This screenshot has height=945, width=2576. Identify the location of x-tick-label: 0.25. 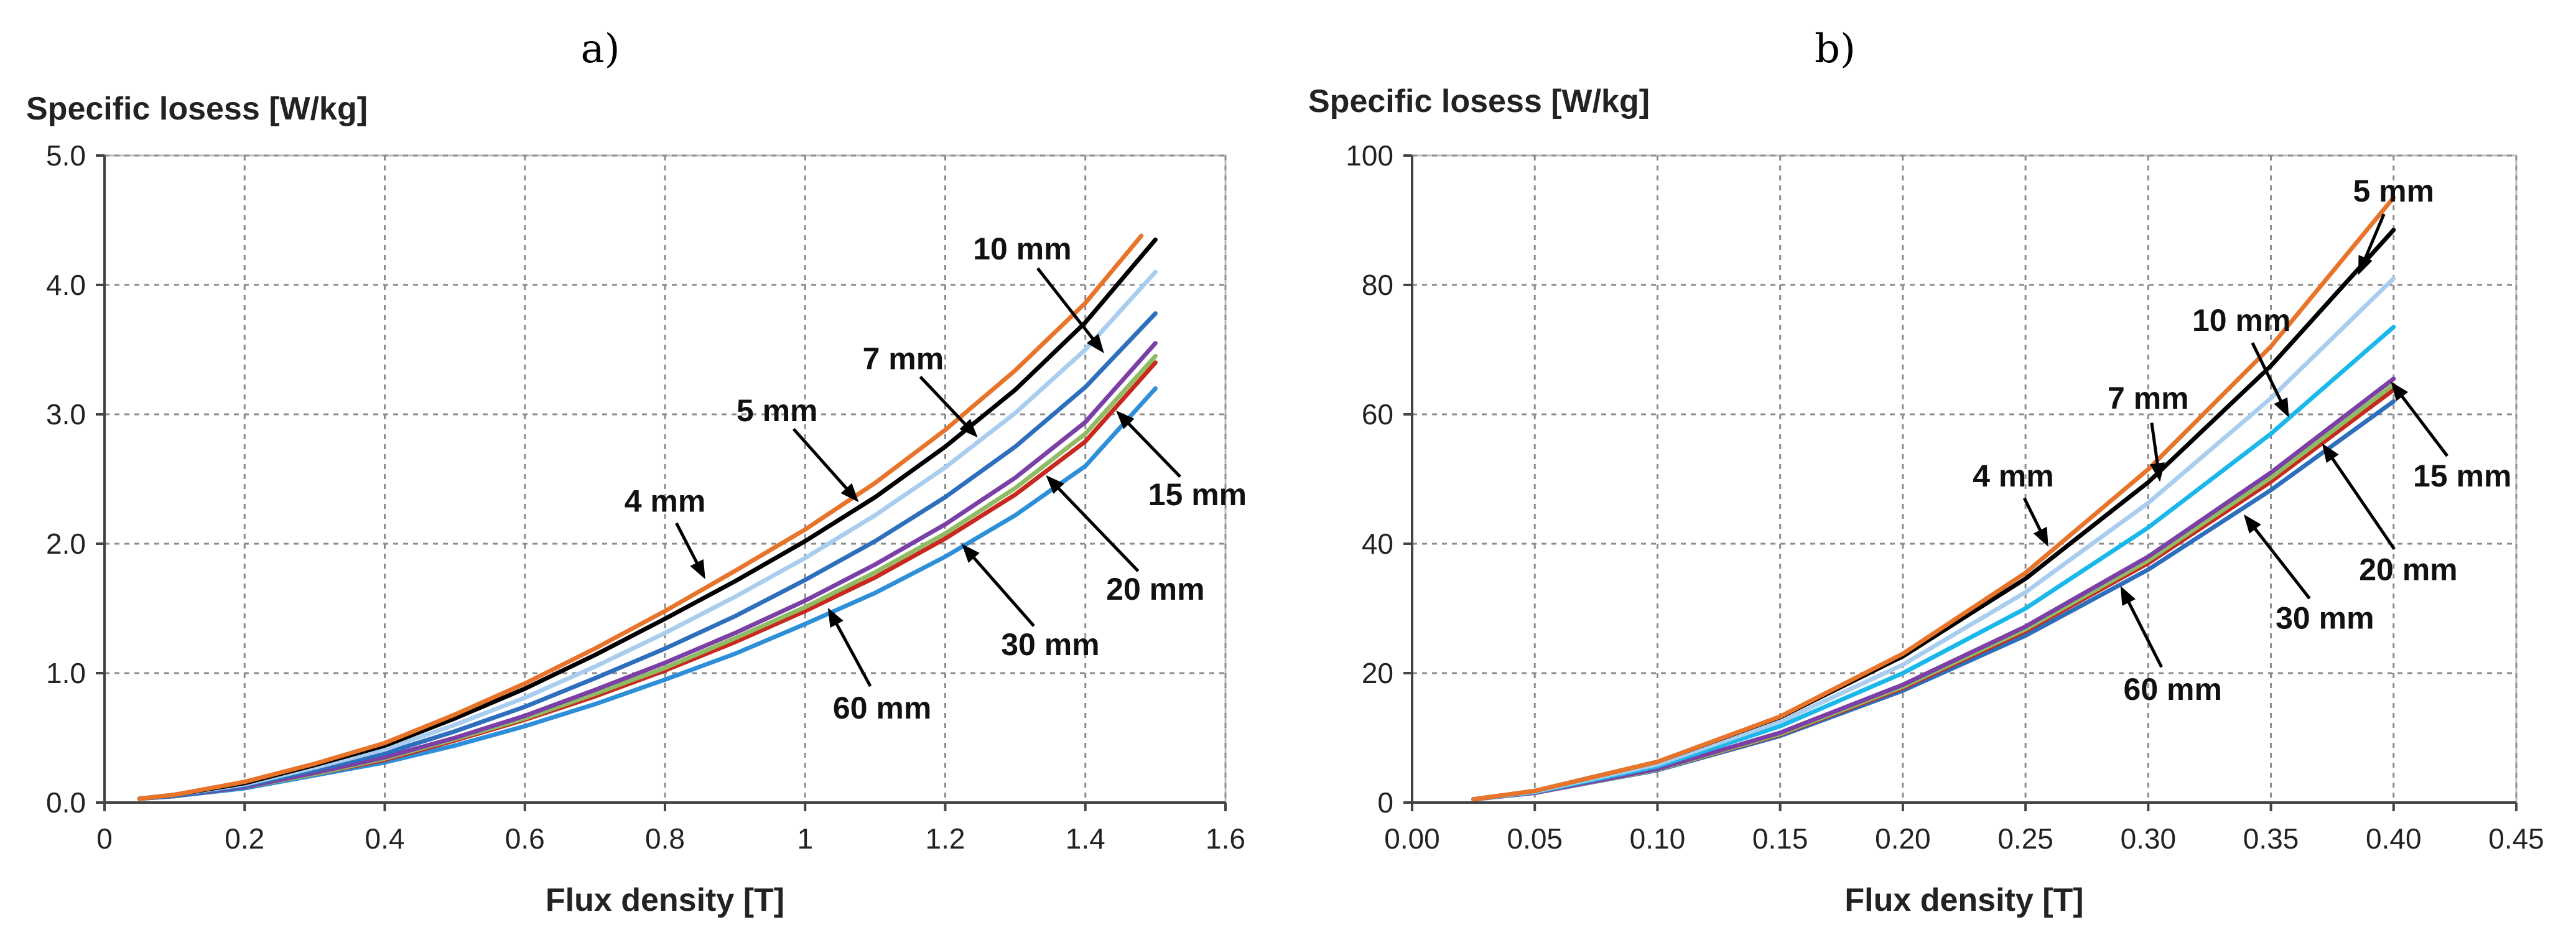
(2025, 838).